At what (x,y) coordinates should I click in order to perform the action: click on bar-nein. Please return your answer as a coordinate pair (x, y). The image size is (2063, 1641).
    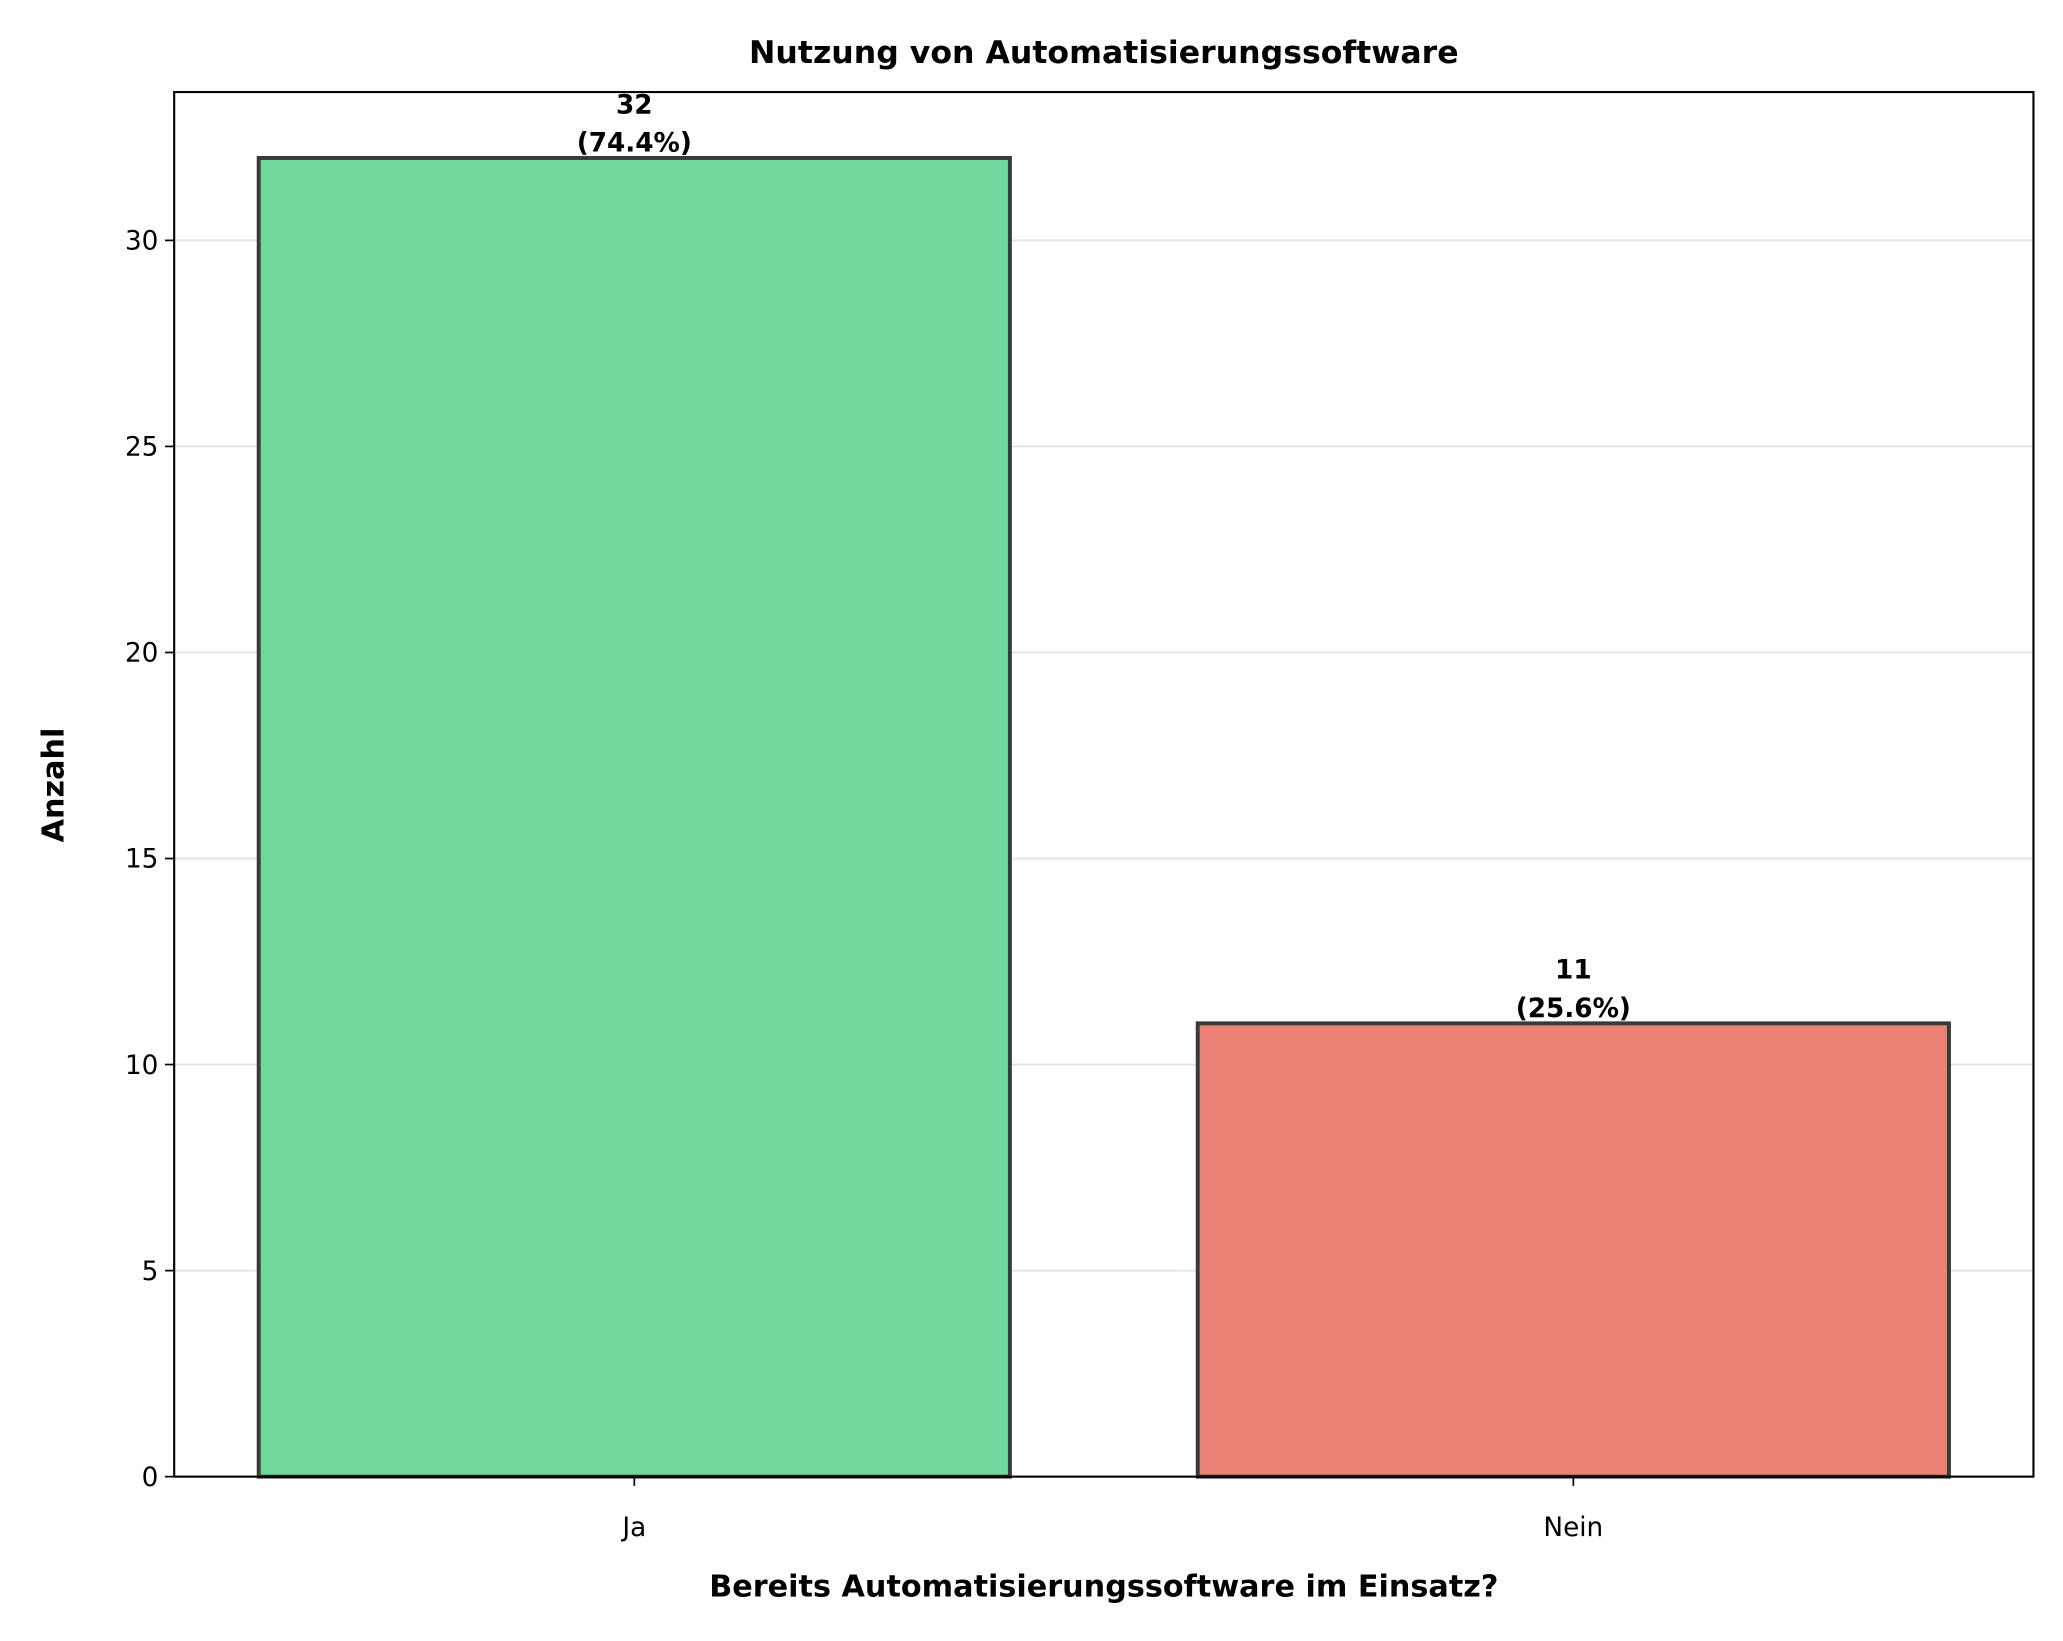
    Looking at the image, I should click on (1573, 1250).